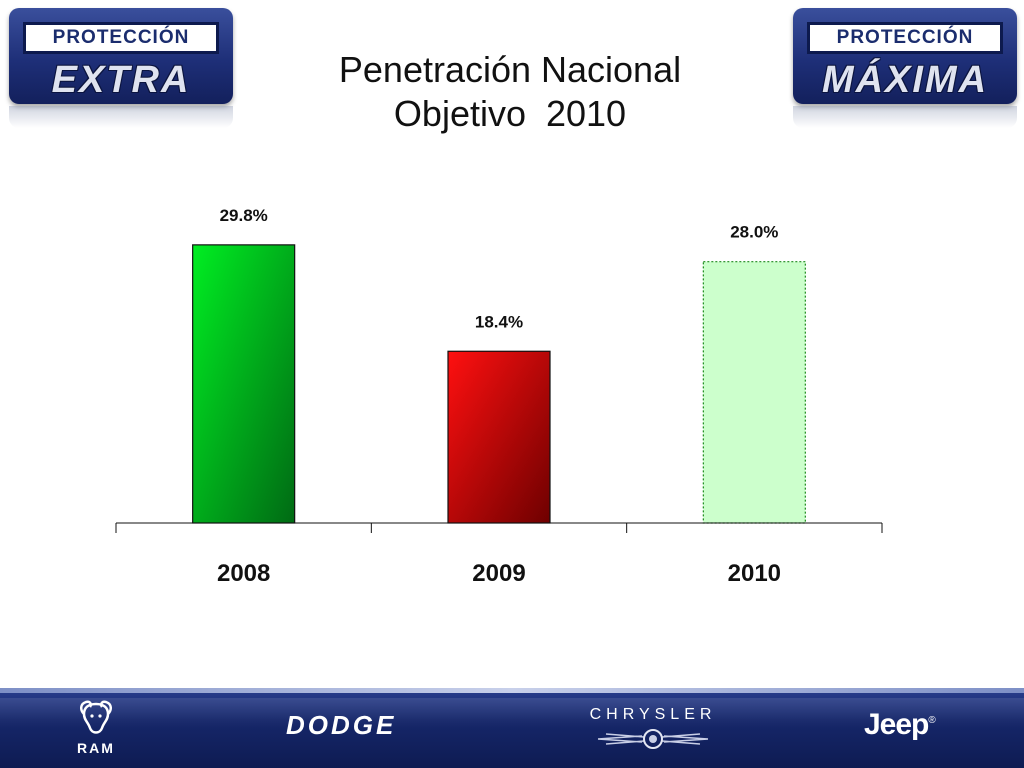  What do you see at coordinates (499, 437) in the screenshot?
I see `bar-2009` at bounding box center [499, 437].